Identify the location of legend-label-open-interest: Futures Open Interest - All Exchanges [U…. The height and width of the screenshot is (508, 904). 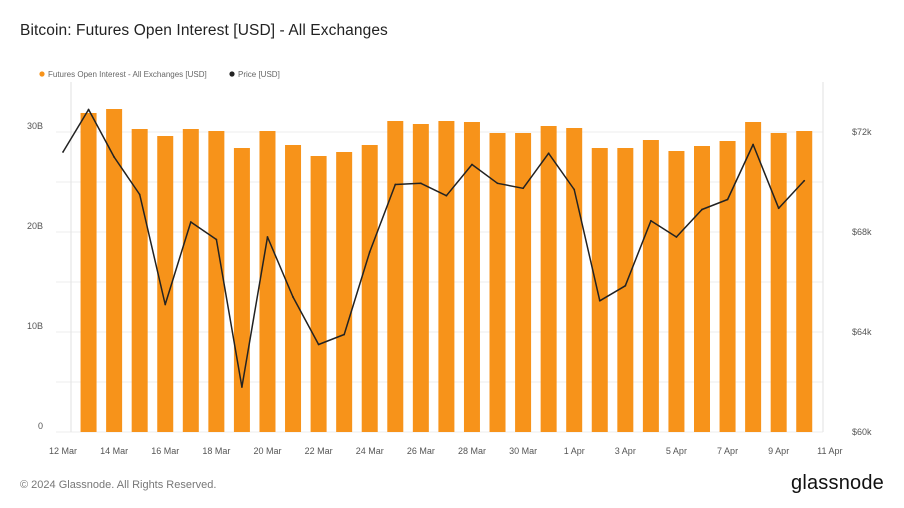
(127, 74).